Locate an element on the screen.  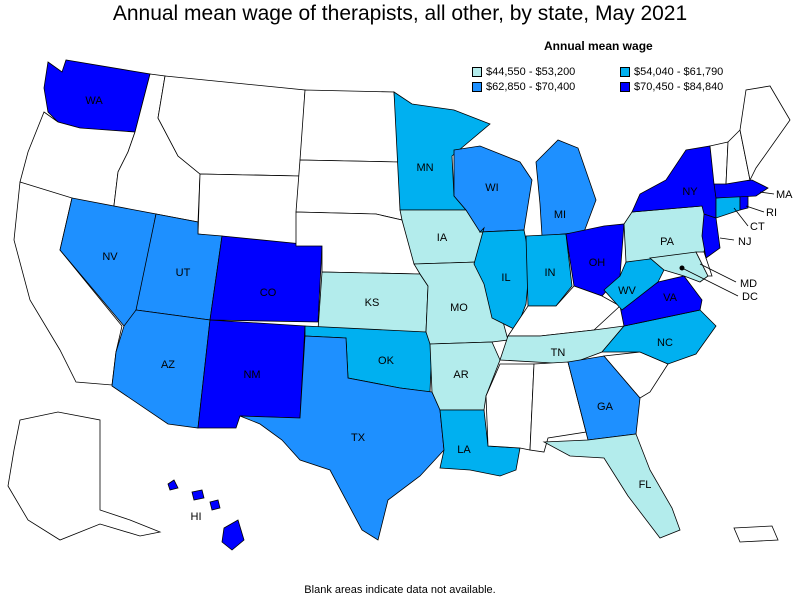
label-ct: CT is located at coordinates (757, 227).